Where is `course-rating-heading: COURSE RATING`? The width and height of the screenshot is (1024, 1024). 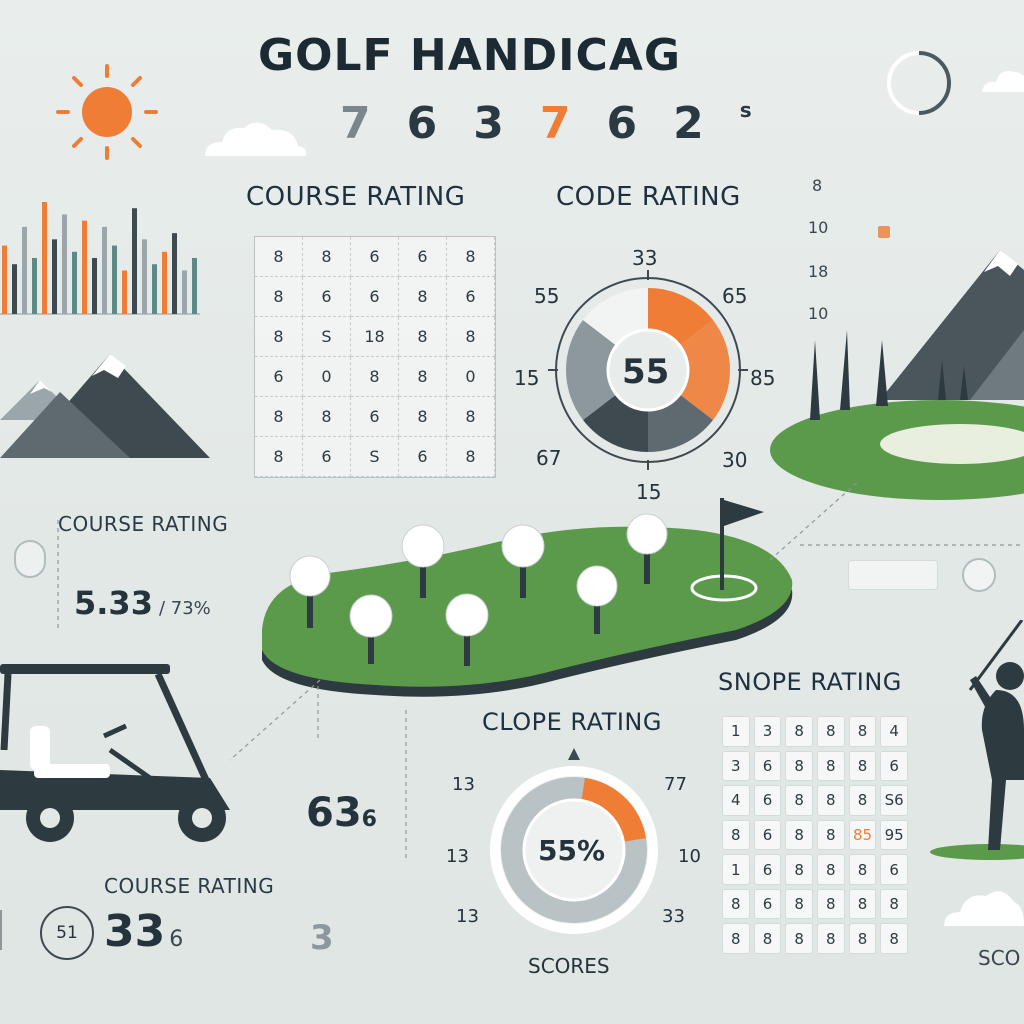
course-rating-heading: COURSE RATING is located at coordinates (356, 197).